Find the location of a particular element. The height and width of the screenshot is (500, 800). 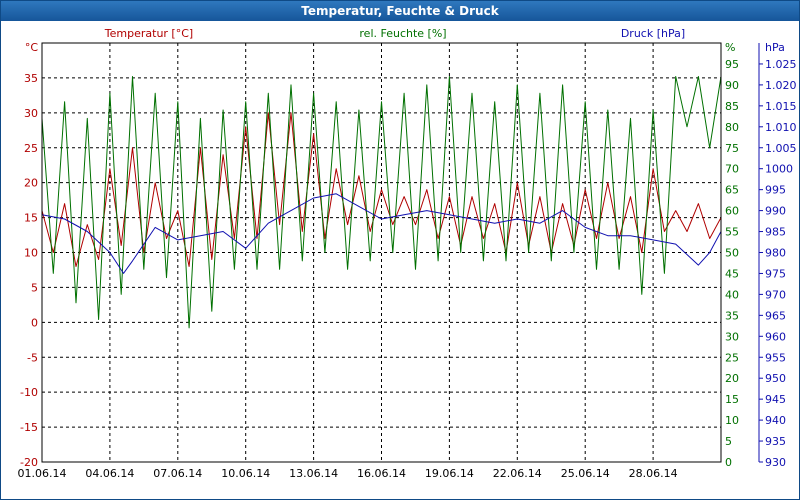

x-tick-label: 04.06.14 is located at coordinates (109, 473).